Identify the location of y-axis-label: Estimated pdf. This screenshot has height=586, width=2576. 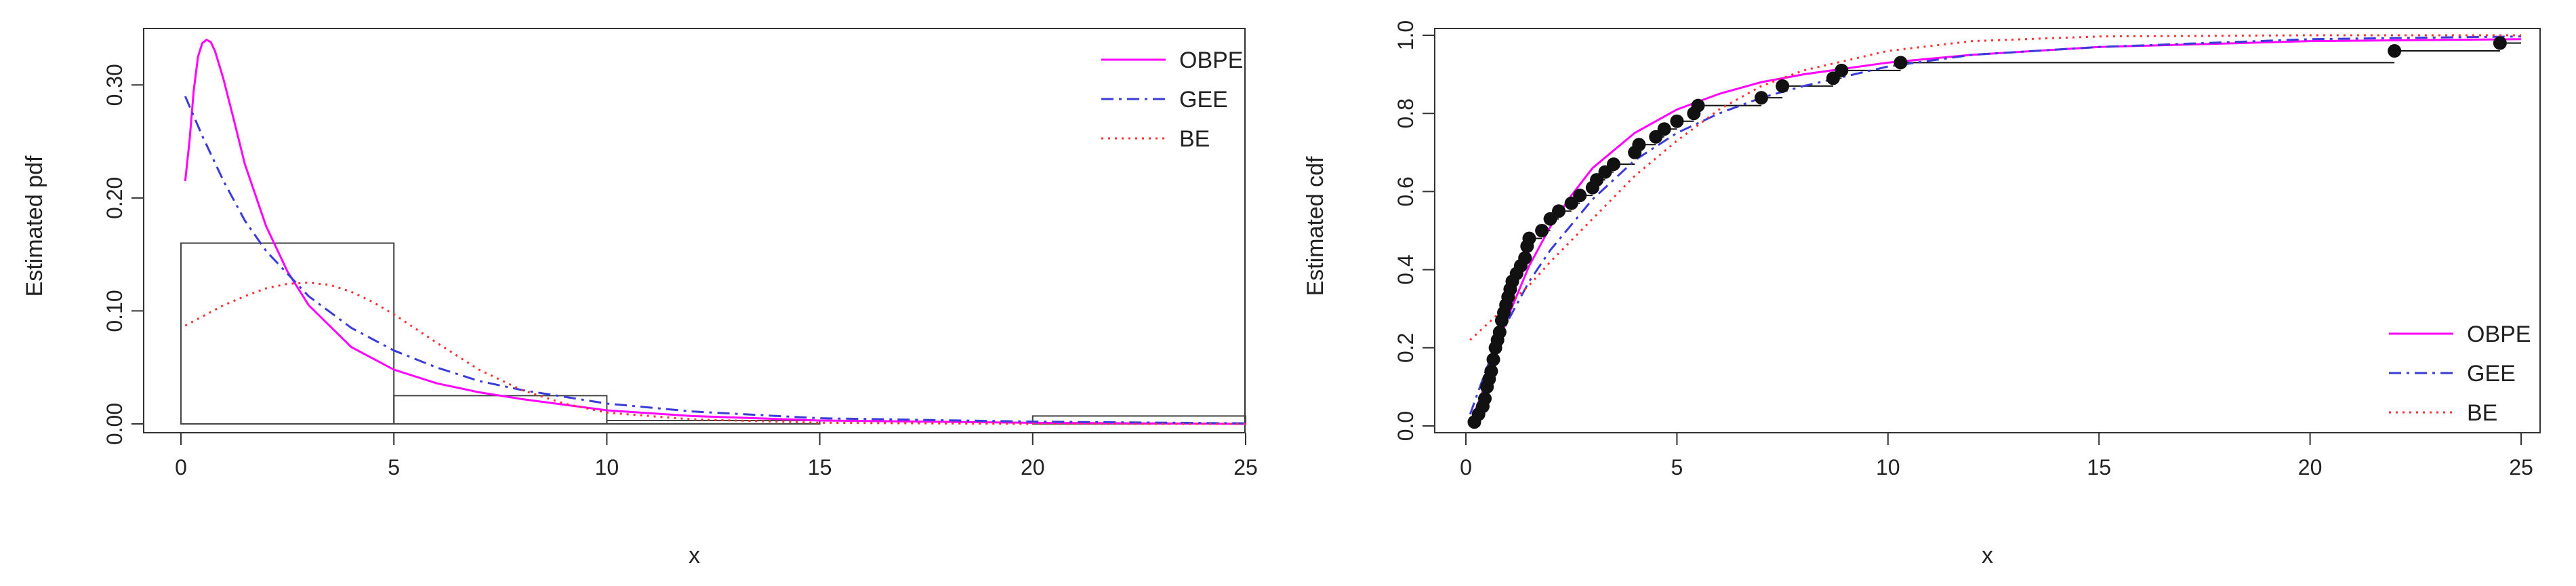
(34, 225).